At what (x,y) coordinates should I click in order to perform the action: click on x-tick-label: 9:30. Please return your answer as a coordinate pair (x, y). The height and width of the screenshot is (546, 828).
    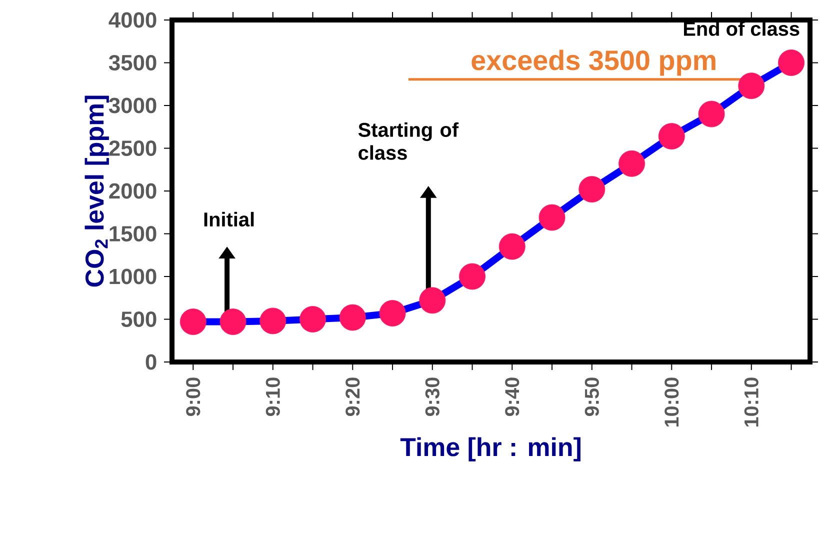
    Looking at the image, I should click on (432, 397).